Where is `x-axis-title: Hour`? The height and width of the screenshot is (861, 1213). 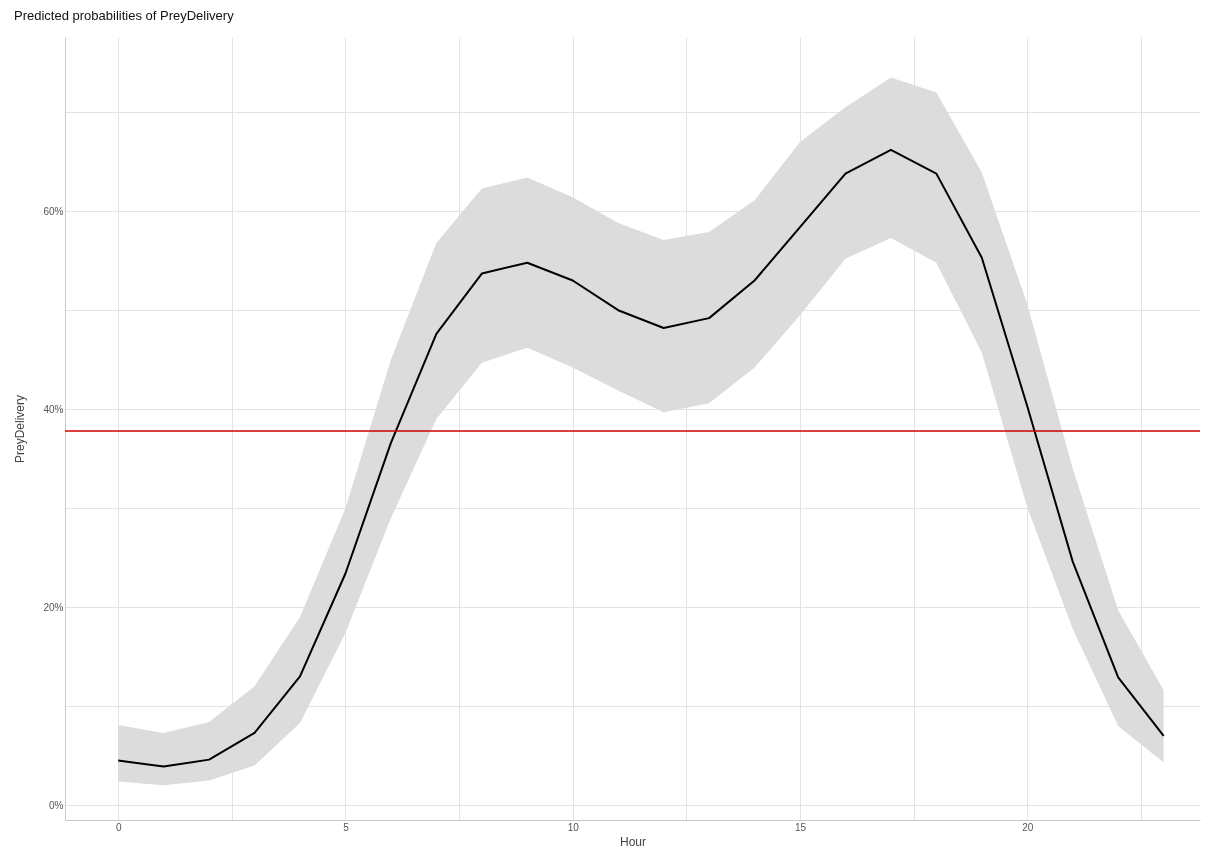 x-axis-title: Hour is located at coordinates (633, 841).